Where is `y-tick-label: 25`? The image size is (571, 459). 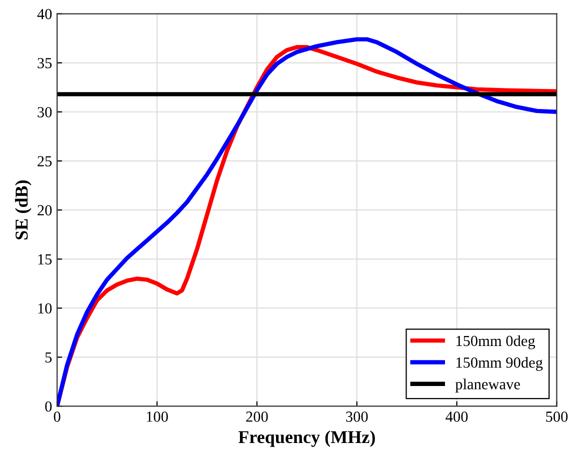
y-tick-label: 25 is located at coordinates (45, 161).